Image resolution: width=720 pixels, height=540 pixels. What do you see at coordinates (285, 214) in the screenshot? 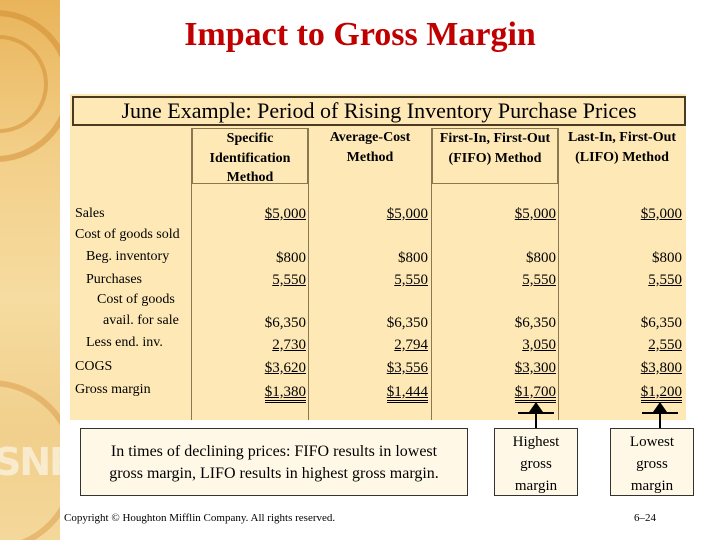
I see `cell-sales-specific: $5,000` at bounding box center [285, 214].